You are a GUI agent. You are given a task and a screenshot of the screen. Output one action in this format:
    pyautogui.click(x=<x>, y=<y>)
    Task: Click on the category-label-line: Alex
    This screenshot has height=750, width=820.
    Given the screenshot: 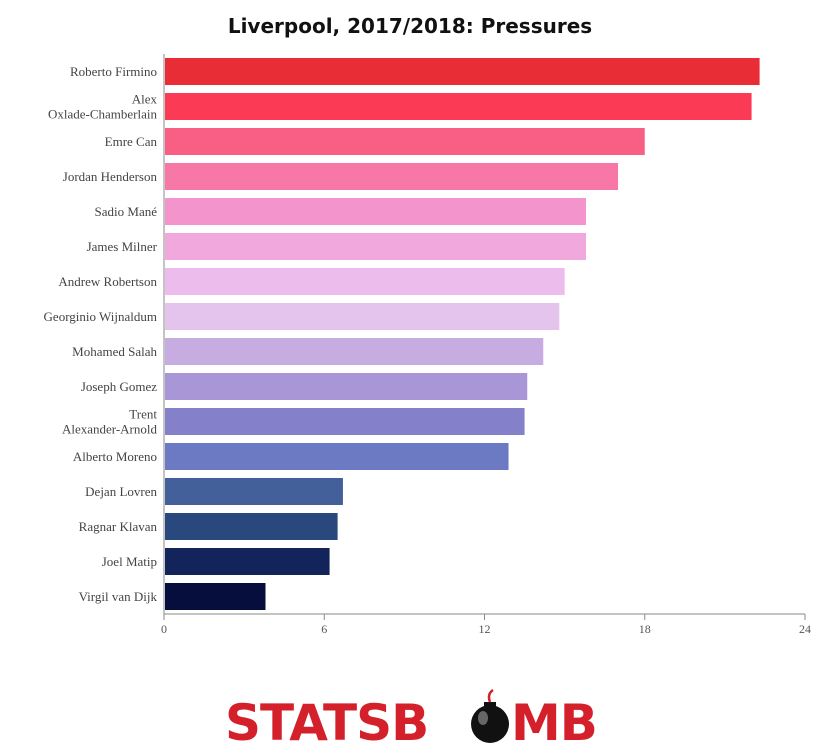 What is the action you would take?
    pyautogui.click(x=145, y=99)
    